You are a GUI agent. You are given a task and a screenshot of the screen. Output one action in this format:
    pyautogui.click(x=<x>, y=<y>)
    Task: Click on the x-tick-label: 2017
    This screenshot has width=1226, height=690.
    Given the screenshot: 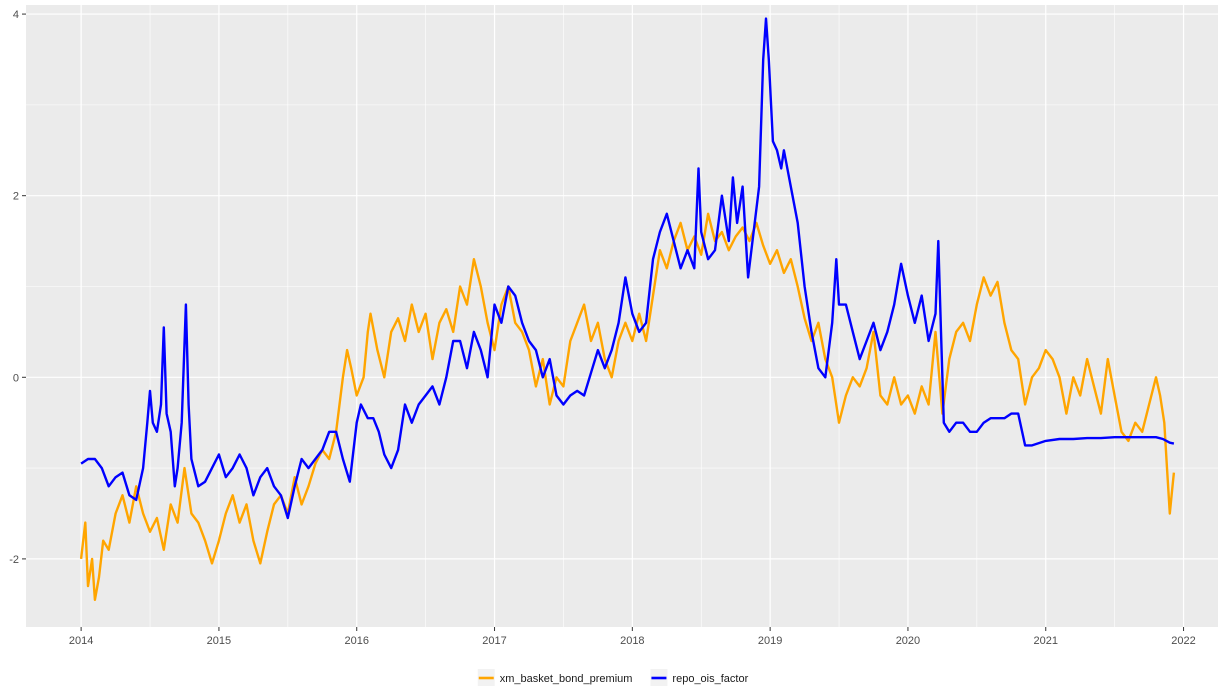 What is the action you would take?
    pyautogui.click(x=494, y=641)
    